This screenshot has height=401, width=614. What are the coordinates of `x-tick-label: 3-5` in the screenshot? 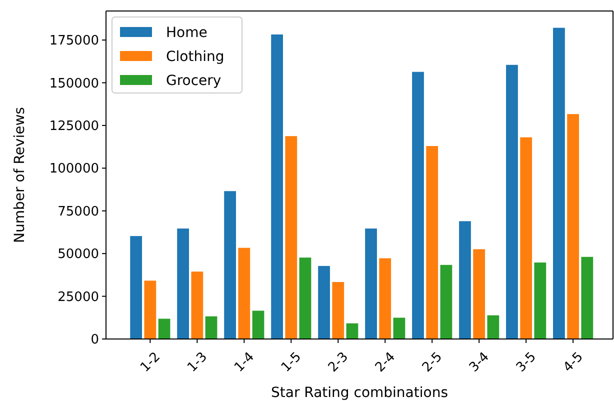 It's located at (527, 363).